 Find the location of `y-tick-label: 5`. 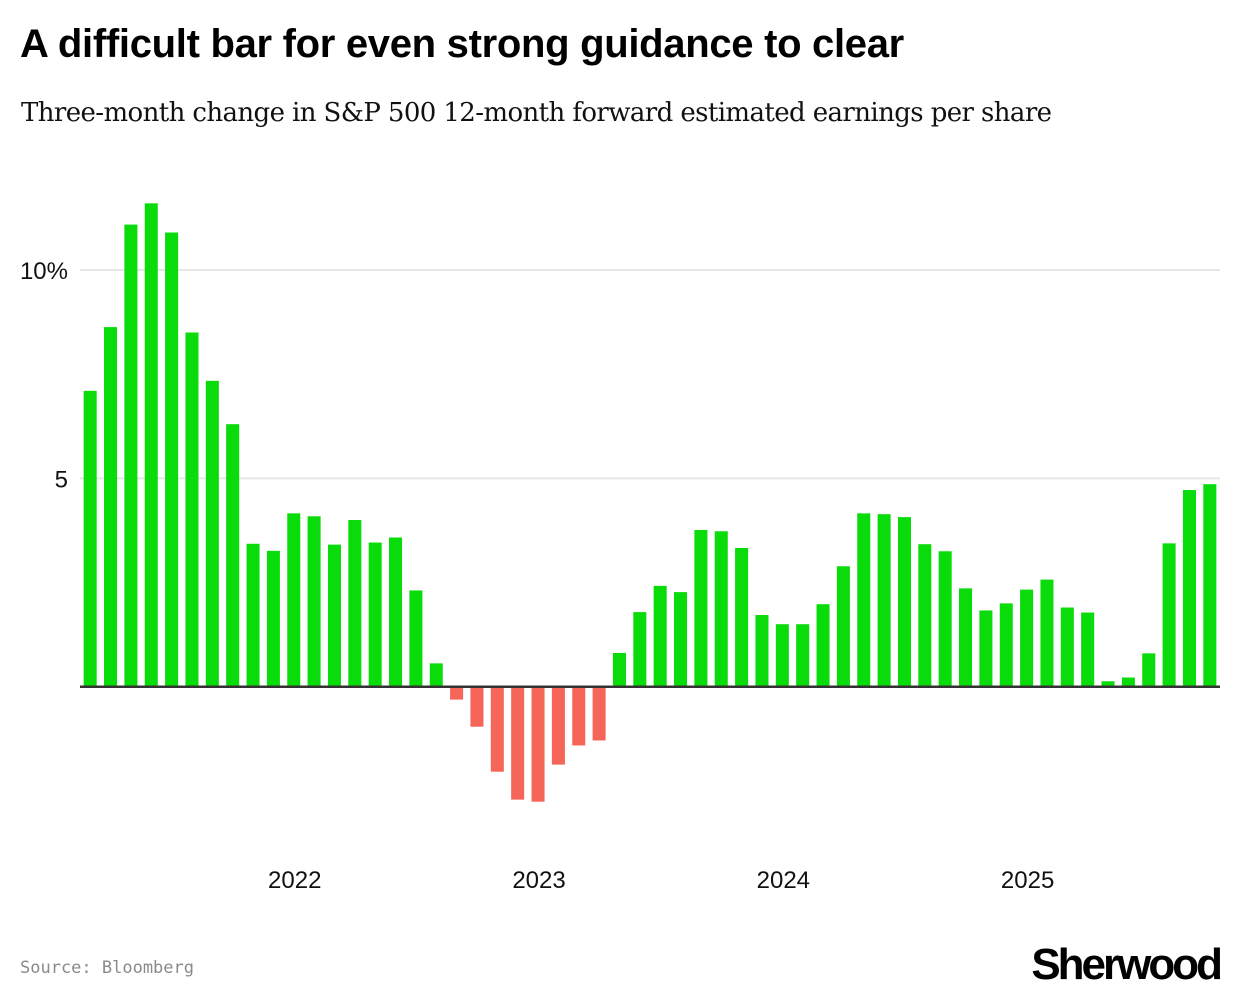

y-tick-label: 5 is located at coordinates (61, 479).